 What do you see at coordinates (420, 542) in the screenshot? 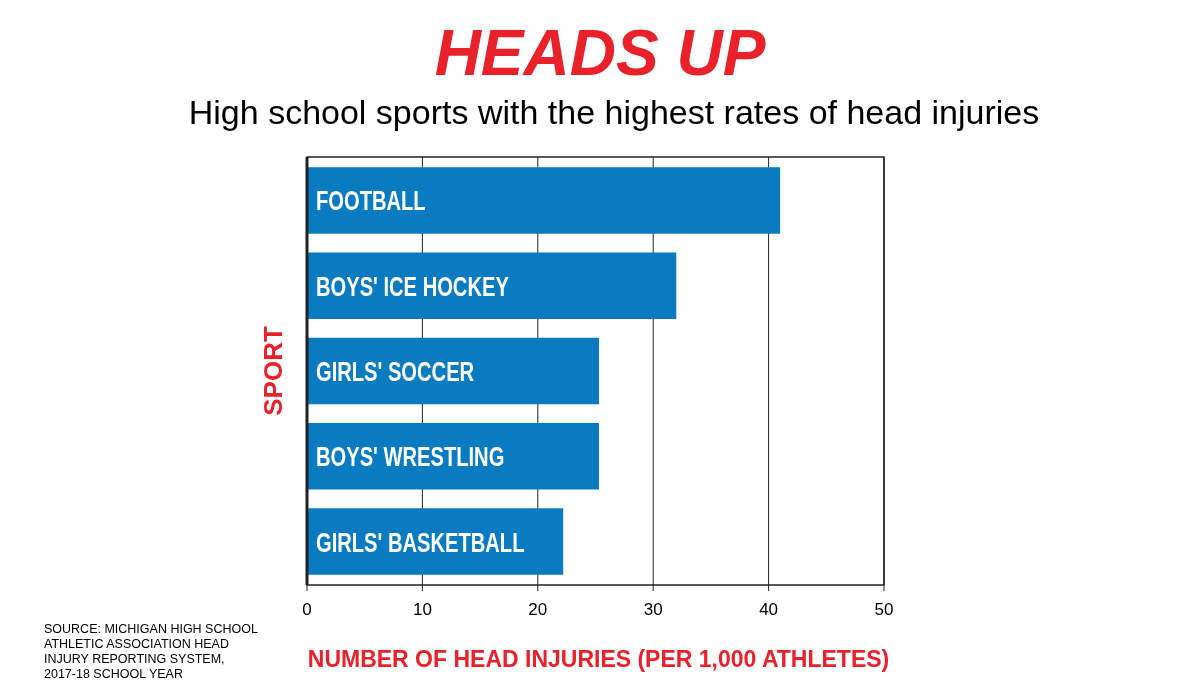
I see `y-tick-label: GIRLS' BASKETBALL` at bounding box center [420, 542].